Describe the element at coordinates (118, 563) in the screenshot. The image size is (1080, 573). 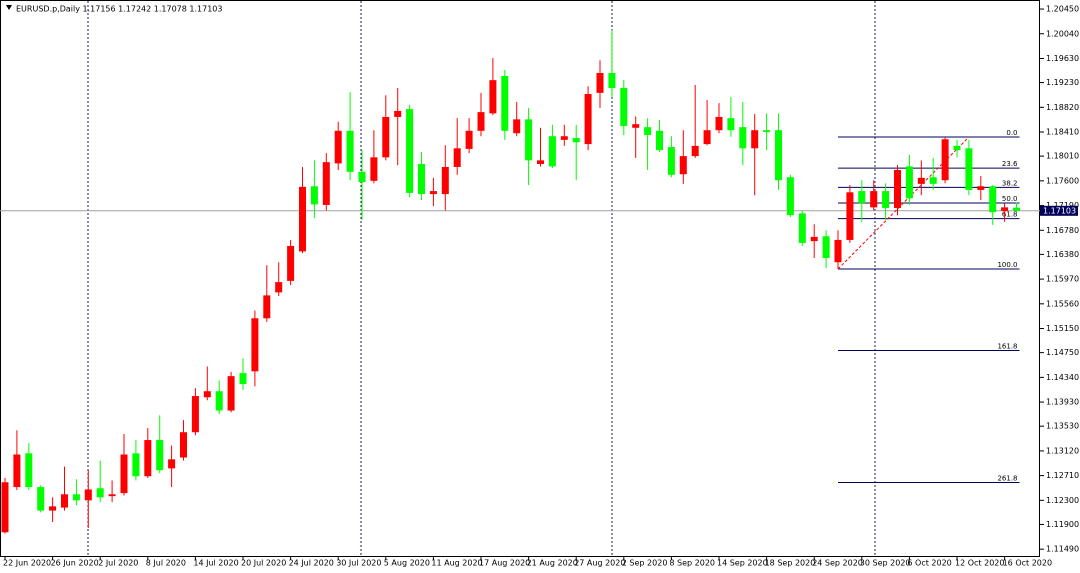
I see `x-tick-label: 2 Jul 2020` at that location.